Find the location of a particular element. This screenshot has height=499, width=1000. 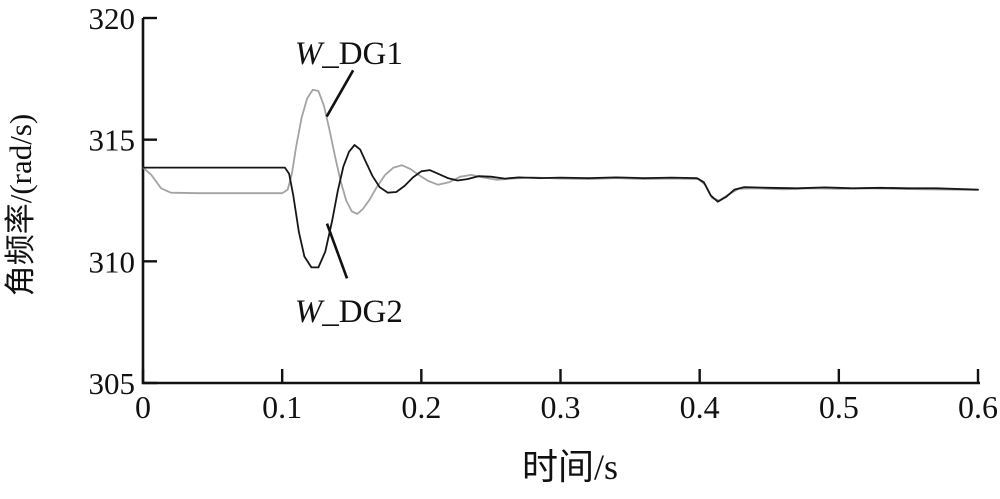

x-axis-title: 时间/s is located at coordinates (570, 467).